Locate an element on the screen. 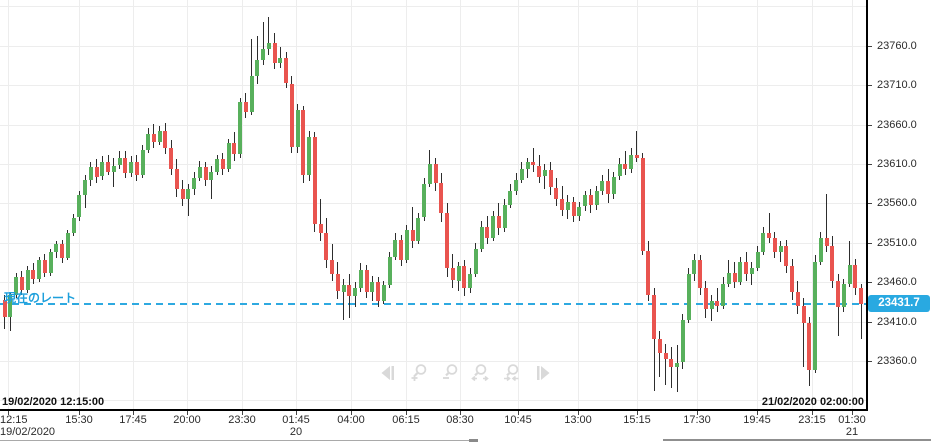 This screenshot has height=445, width=931. price-tick-label: 23560.0 is located at coordinates (897, 203).